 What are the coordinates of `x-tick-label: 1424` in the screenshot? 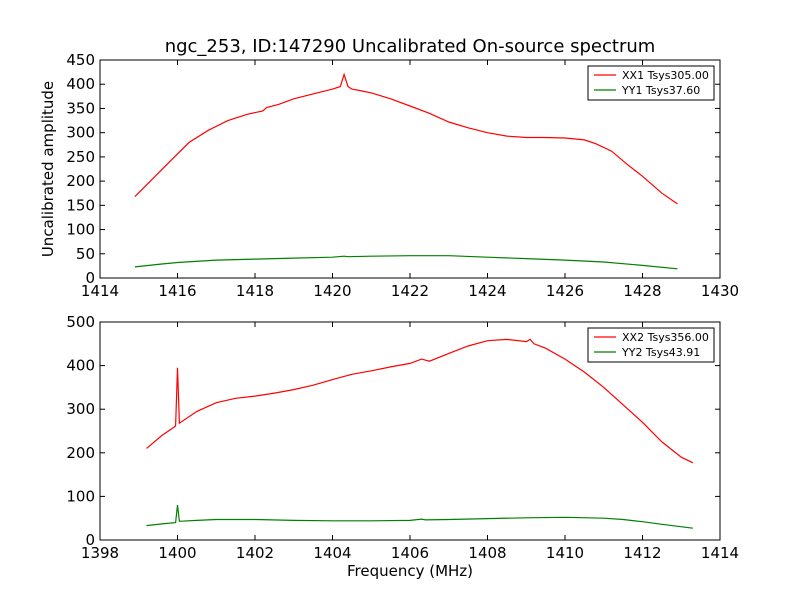 It's located at (487, 291).